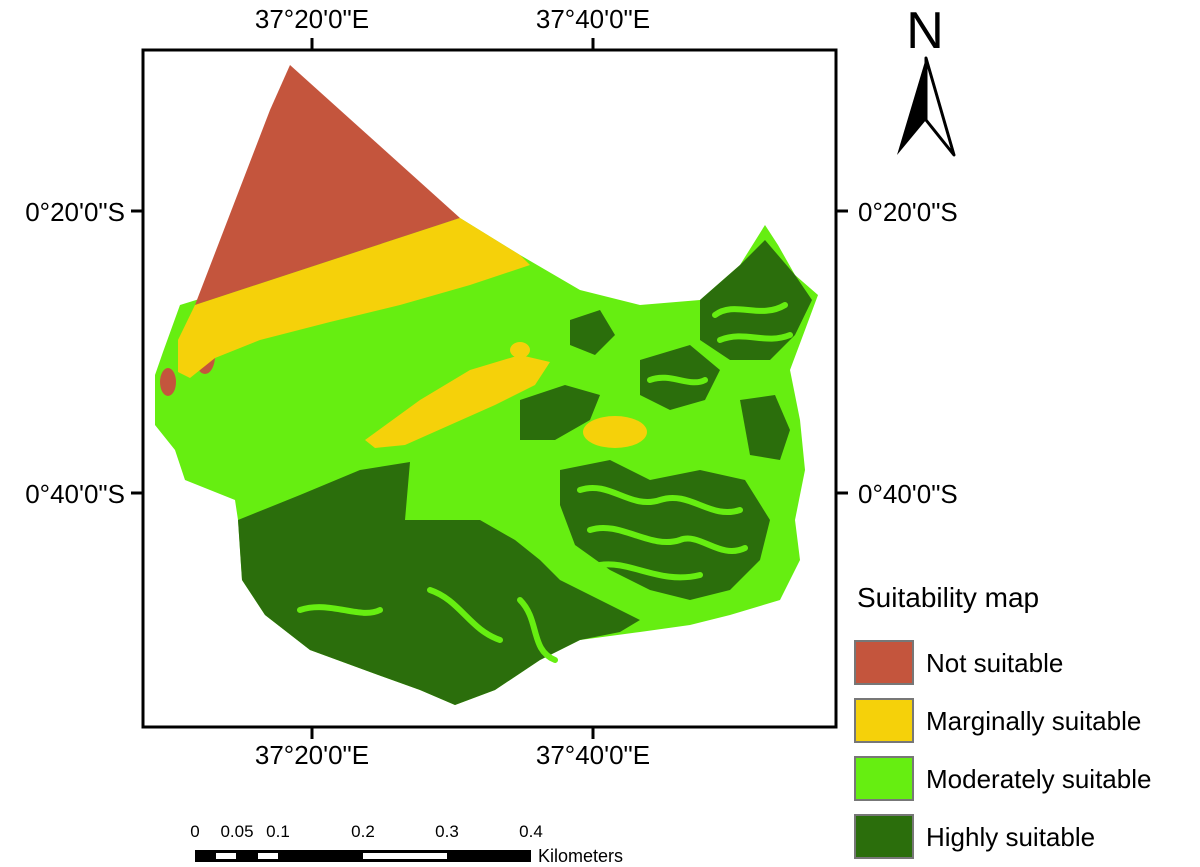  I want to click on legend-label-marginally-suitable: Marginally suitable, so click(1033, 721).